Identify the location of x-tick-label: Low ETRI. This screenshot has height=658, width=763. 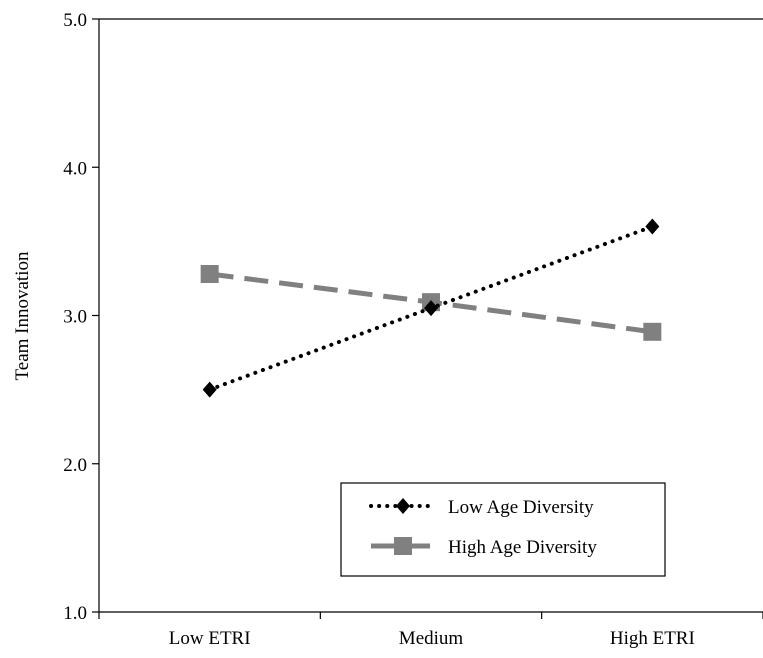
(210, 638).